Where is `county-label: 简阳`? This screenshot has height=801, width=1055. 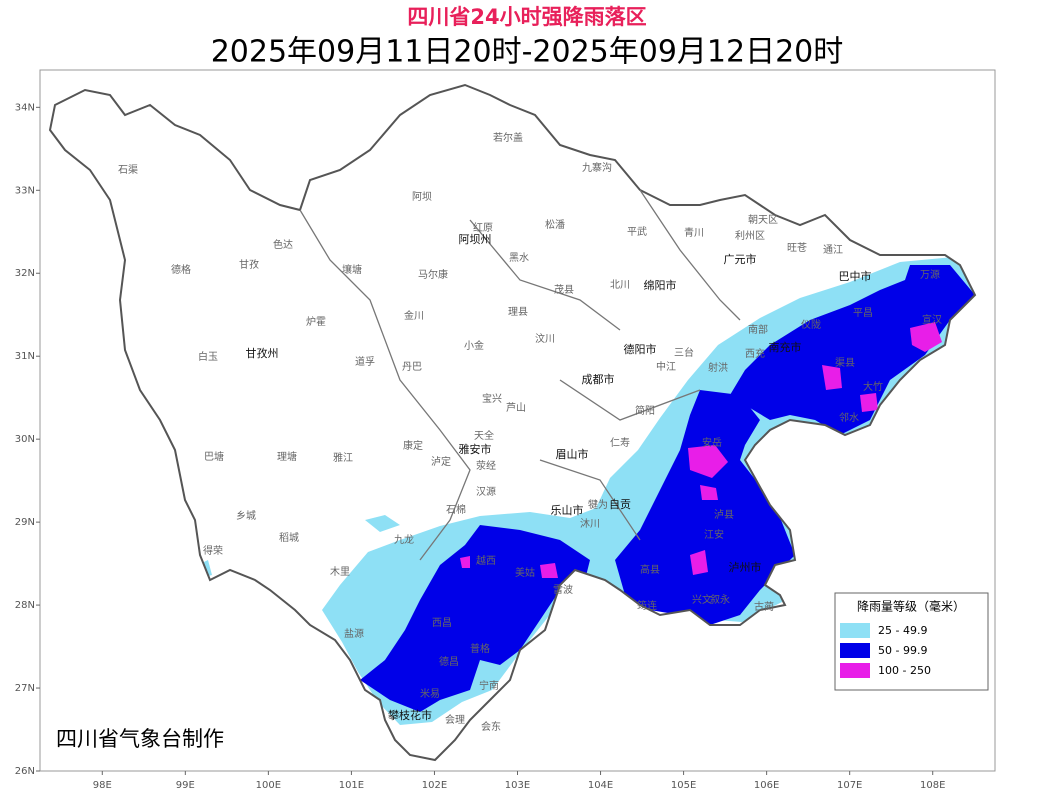
county-label: 简阳 is located at coordinates (645, 410).